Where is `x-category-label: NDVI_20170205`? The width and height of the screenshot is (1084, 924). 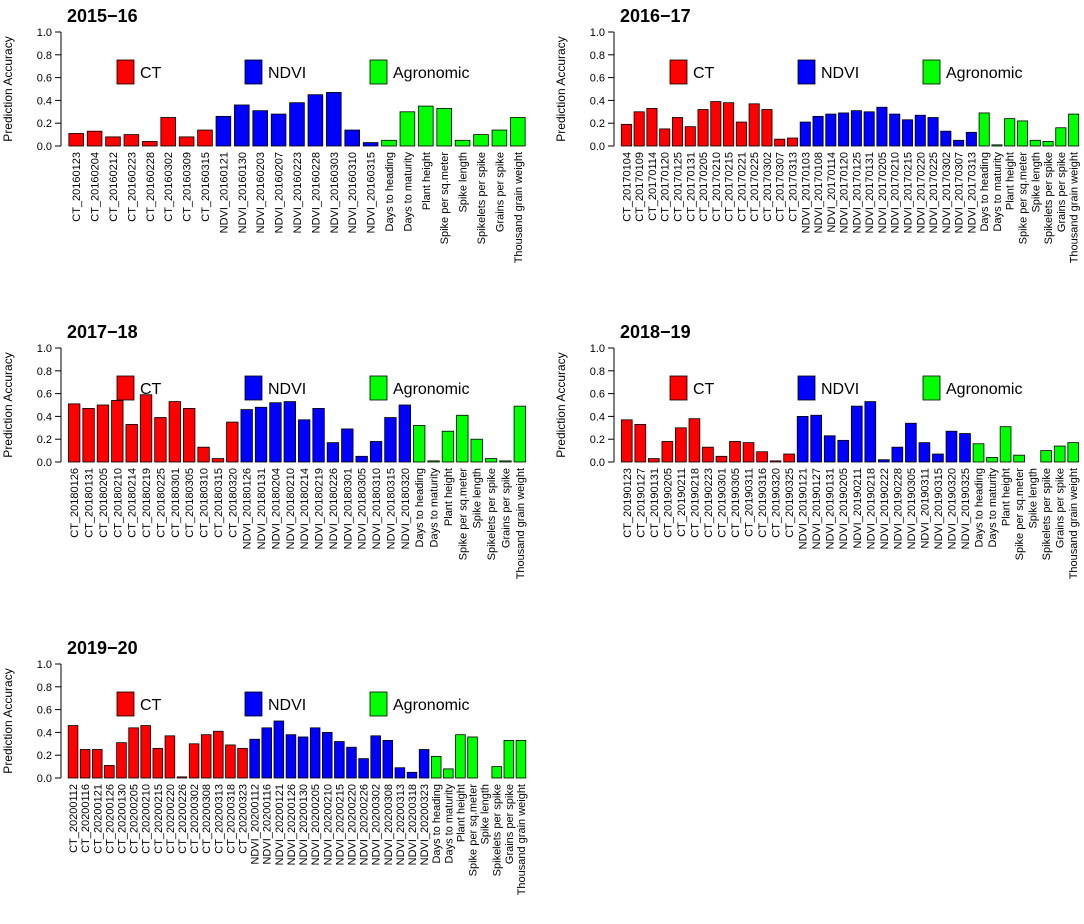 x-category-label: NDVI_20170205 is located at coordinates (883, 192).